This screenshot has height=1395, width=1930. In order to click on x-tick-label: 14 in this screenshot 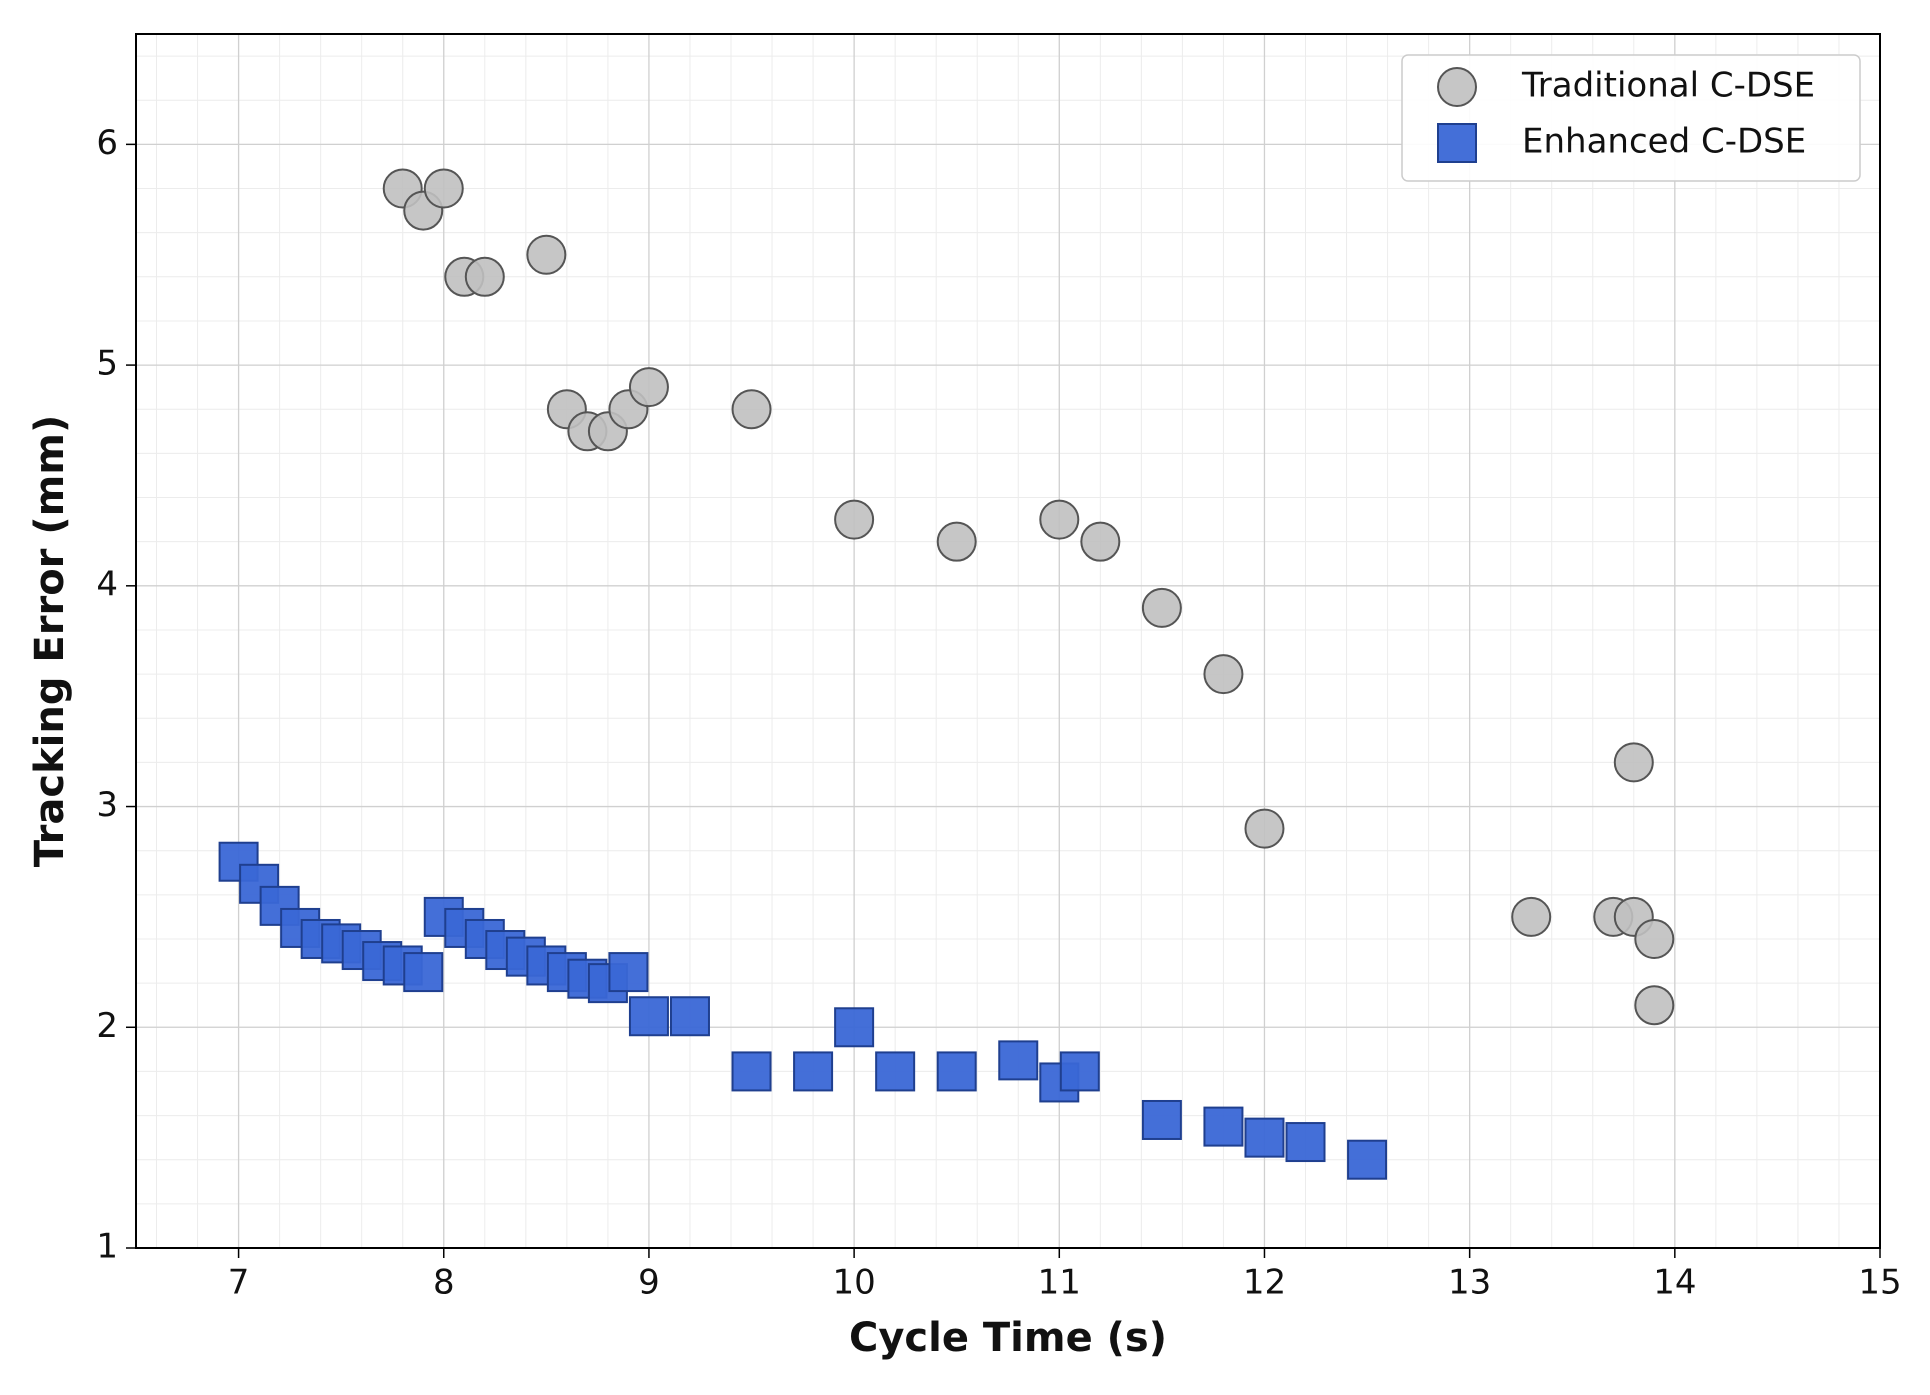, I will do `click(1674, 1283)`.